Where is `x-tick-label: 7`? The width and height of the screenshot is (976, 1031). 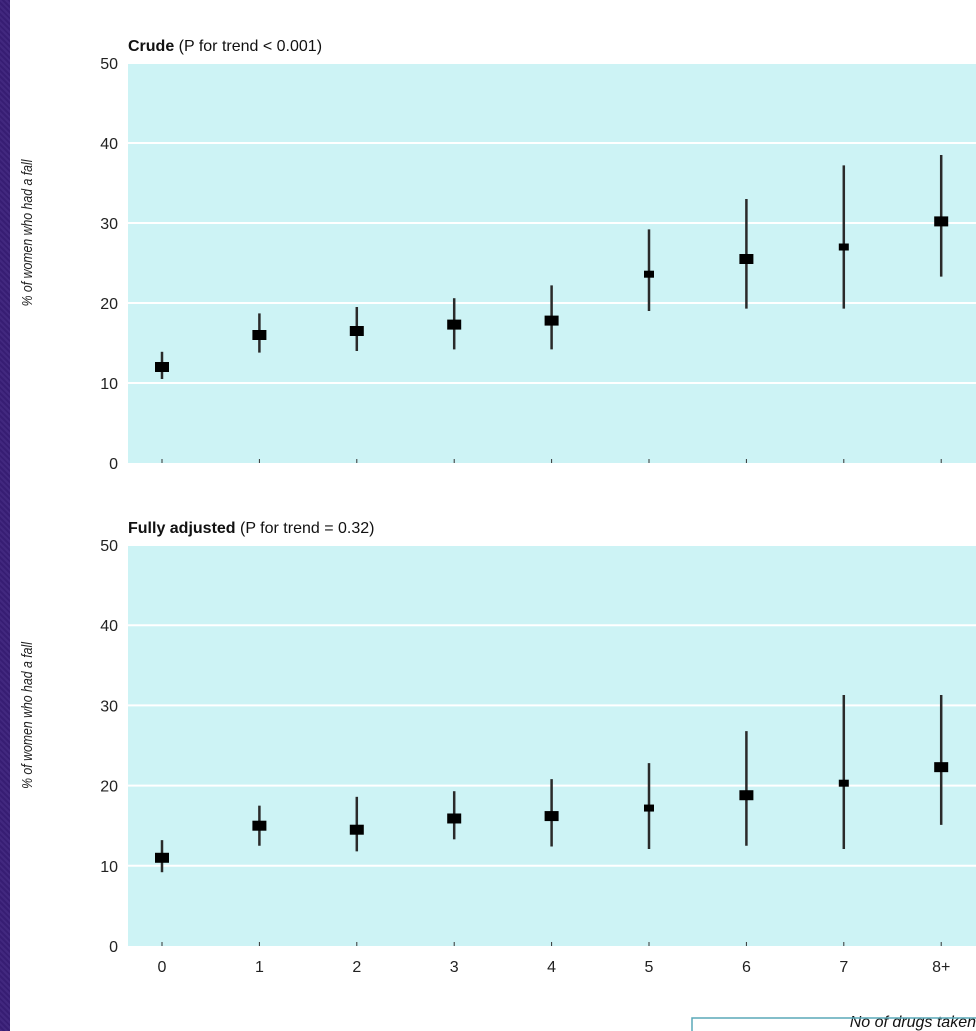
x-tick-label: 7 is located at coordinates (843, 967).